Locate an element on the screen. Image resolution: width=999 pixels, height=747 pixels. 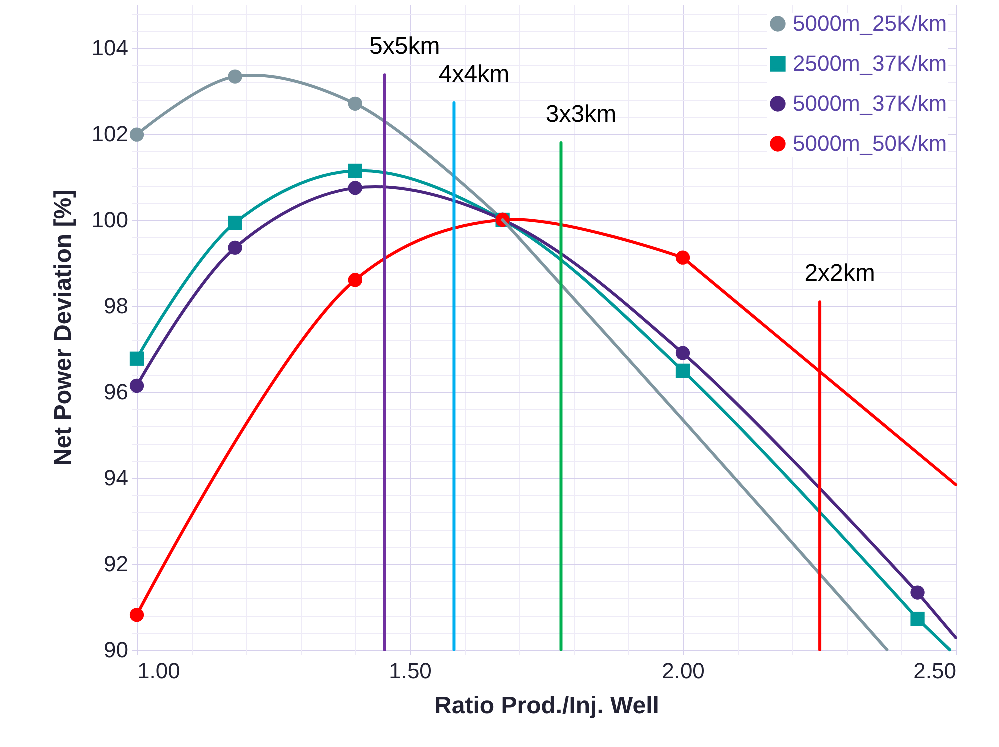
y-axis-title: Net Power Deviation [%] is located at coordinates (63, 328).